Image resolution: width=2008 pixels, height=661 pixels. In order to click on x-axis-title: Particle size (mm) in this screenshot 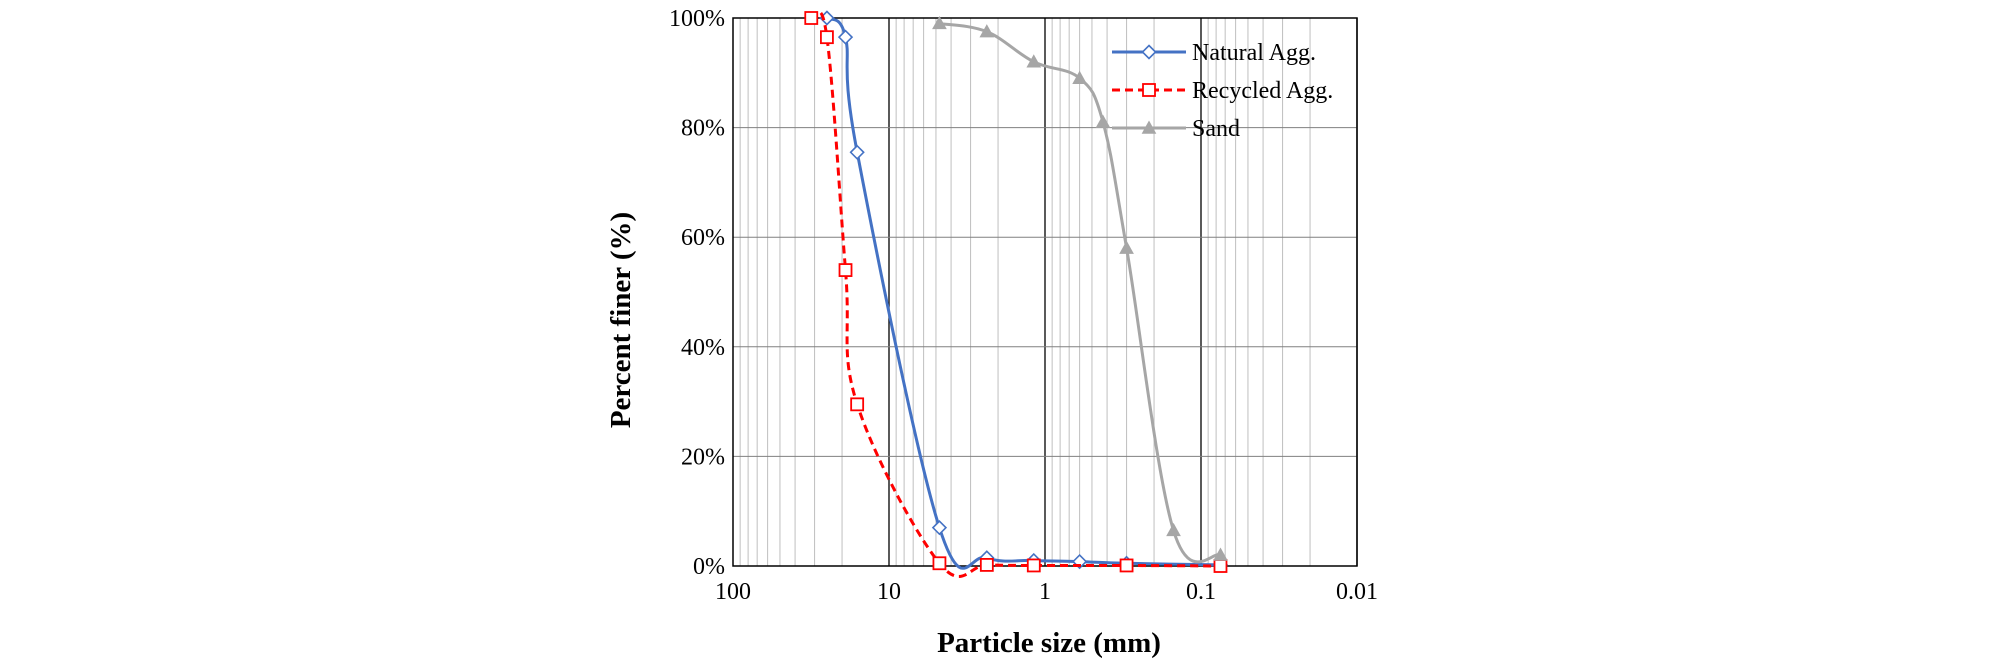, I will do `click(1049, 643)`.